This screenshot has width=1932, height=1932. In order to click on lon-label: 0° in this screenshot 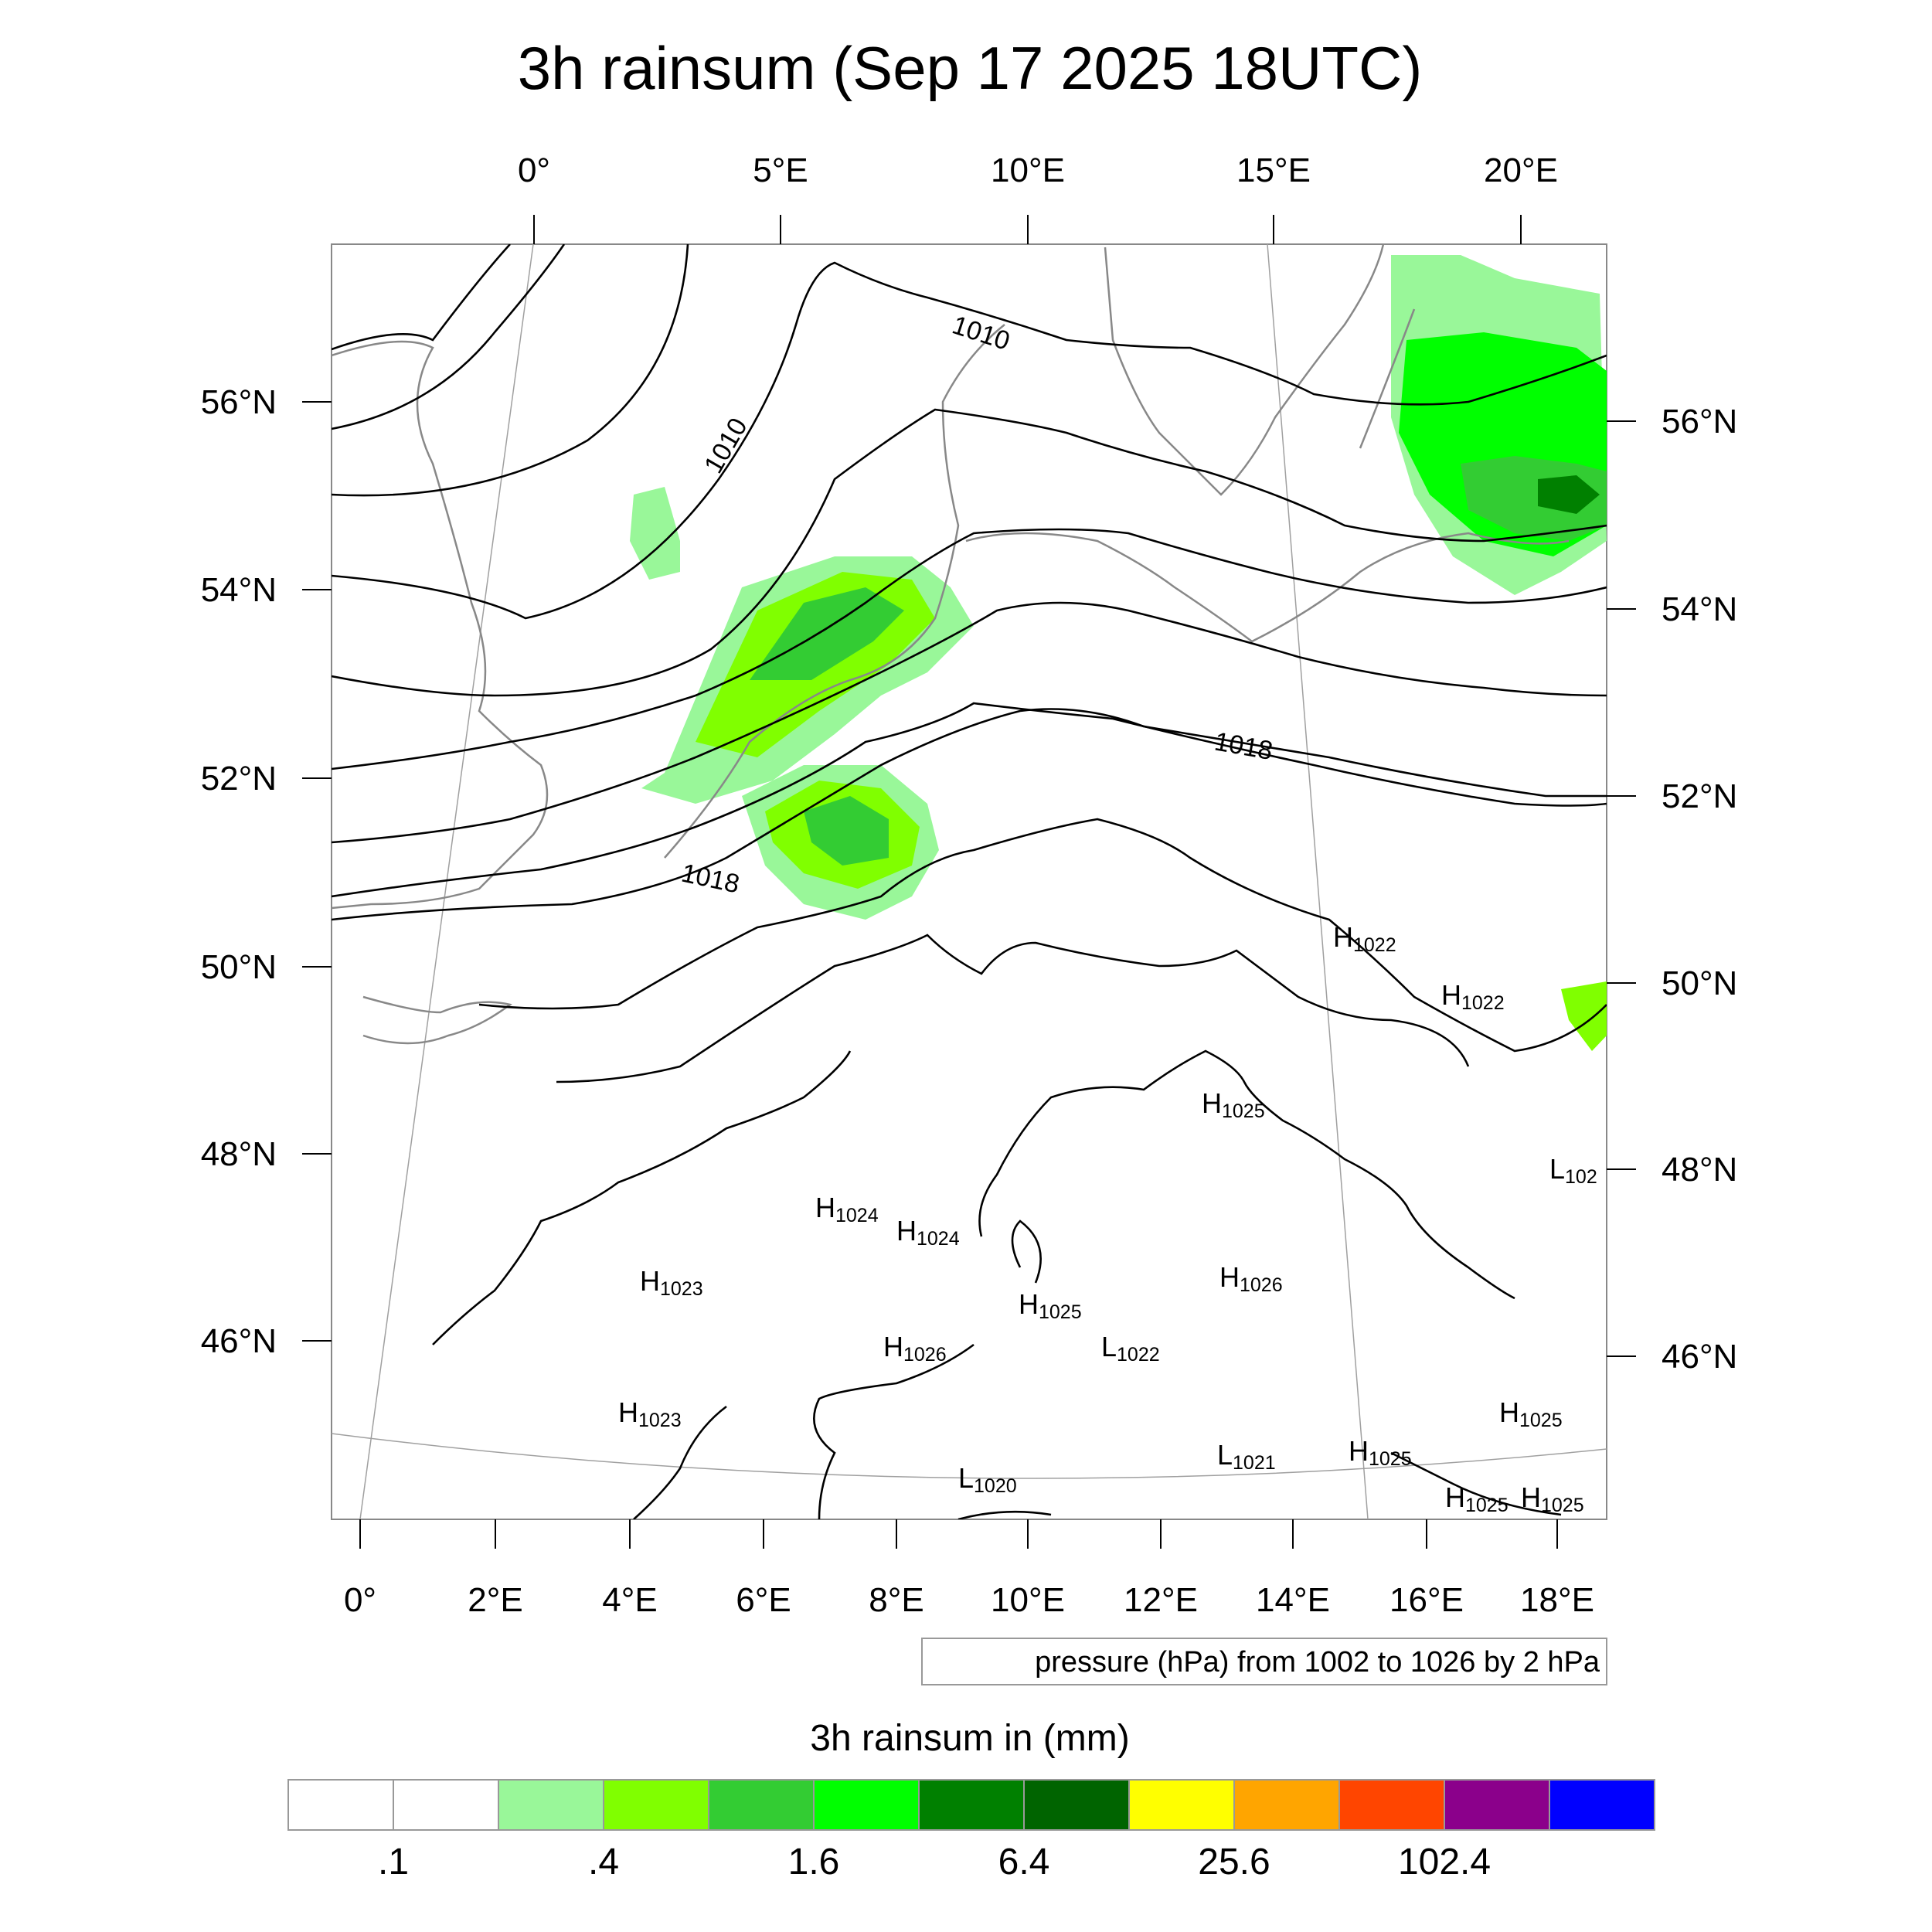, I will do `click(534, 170)`.